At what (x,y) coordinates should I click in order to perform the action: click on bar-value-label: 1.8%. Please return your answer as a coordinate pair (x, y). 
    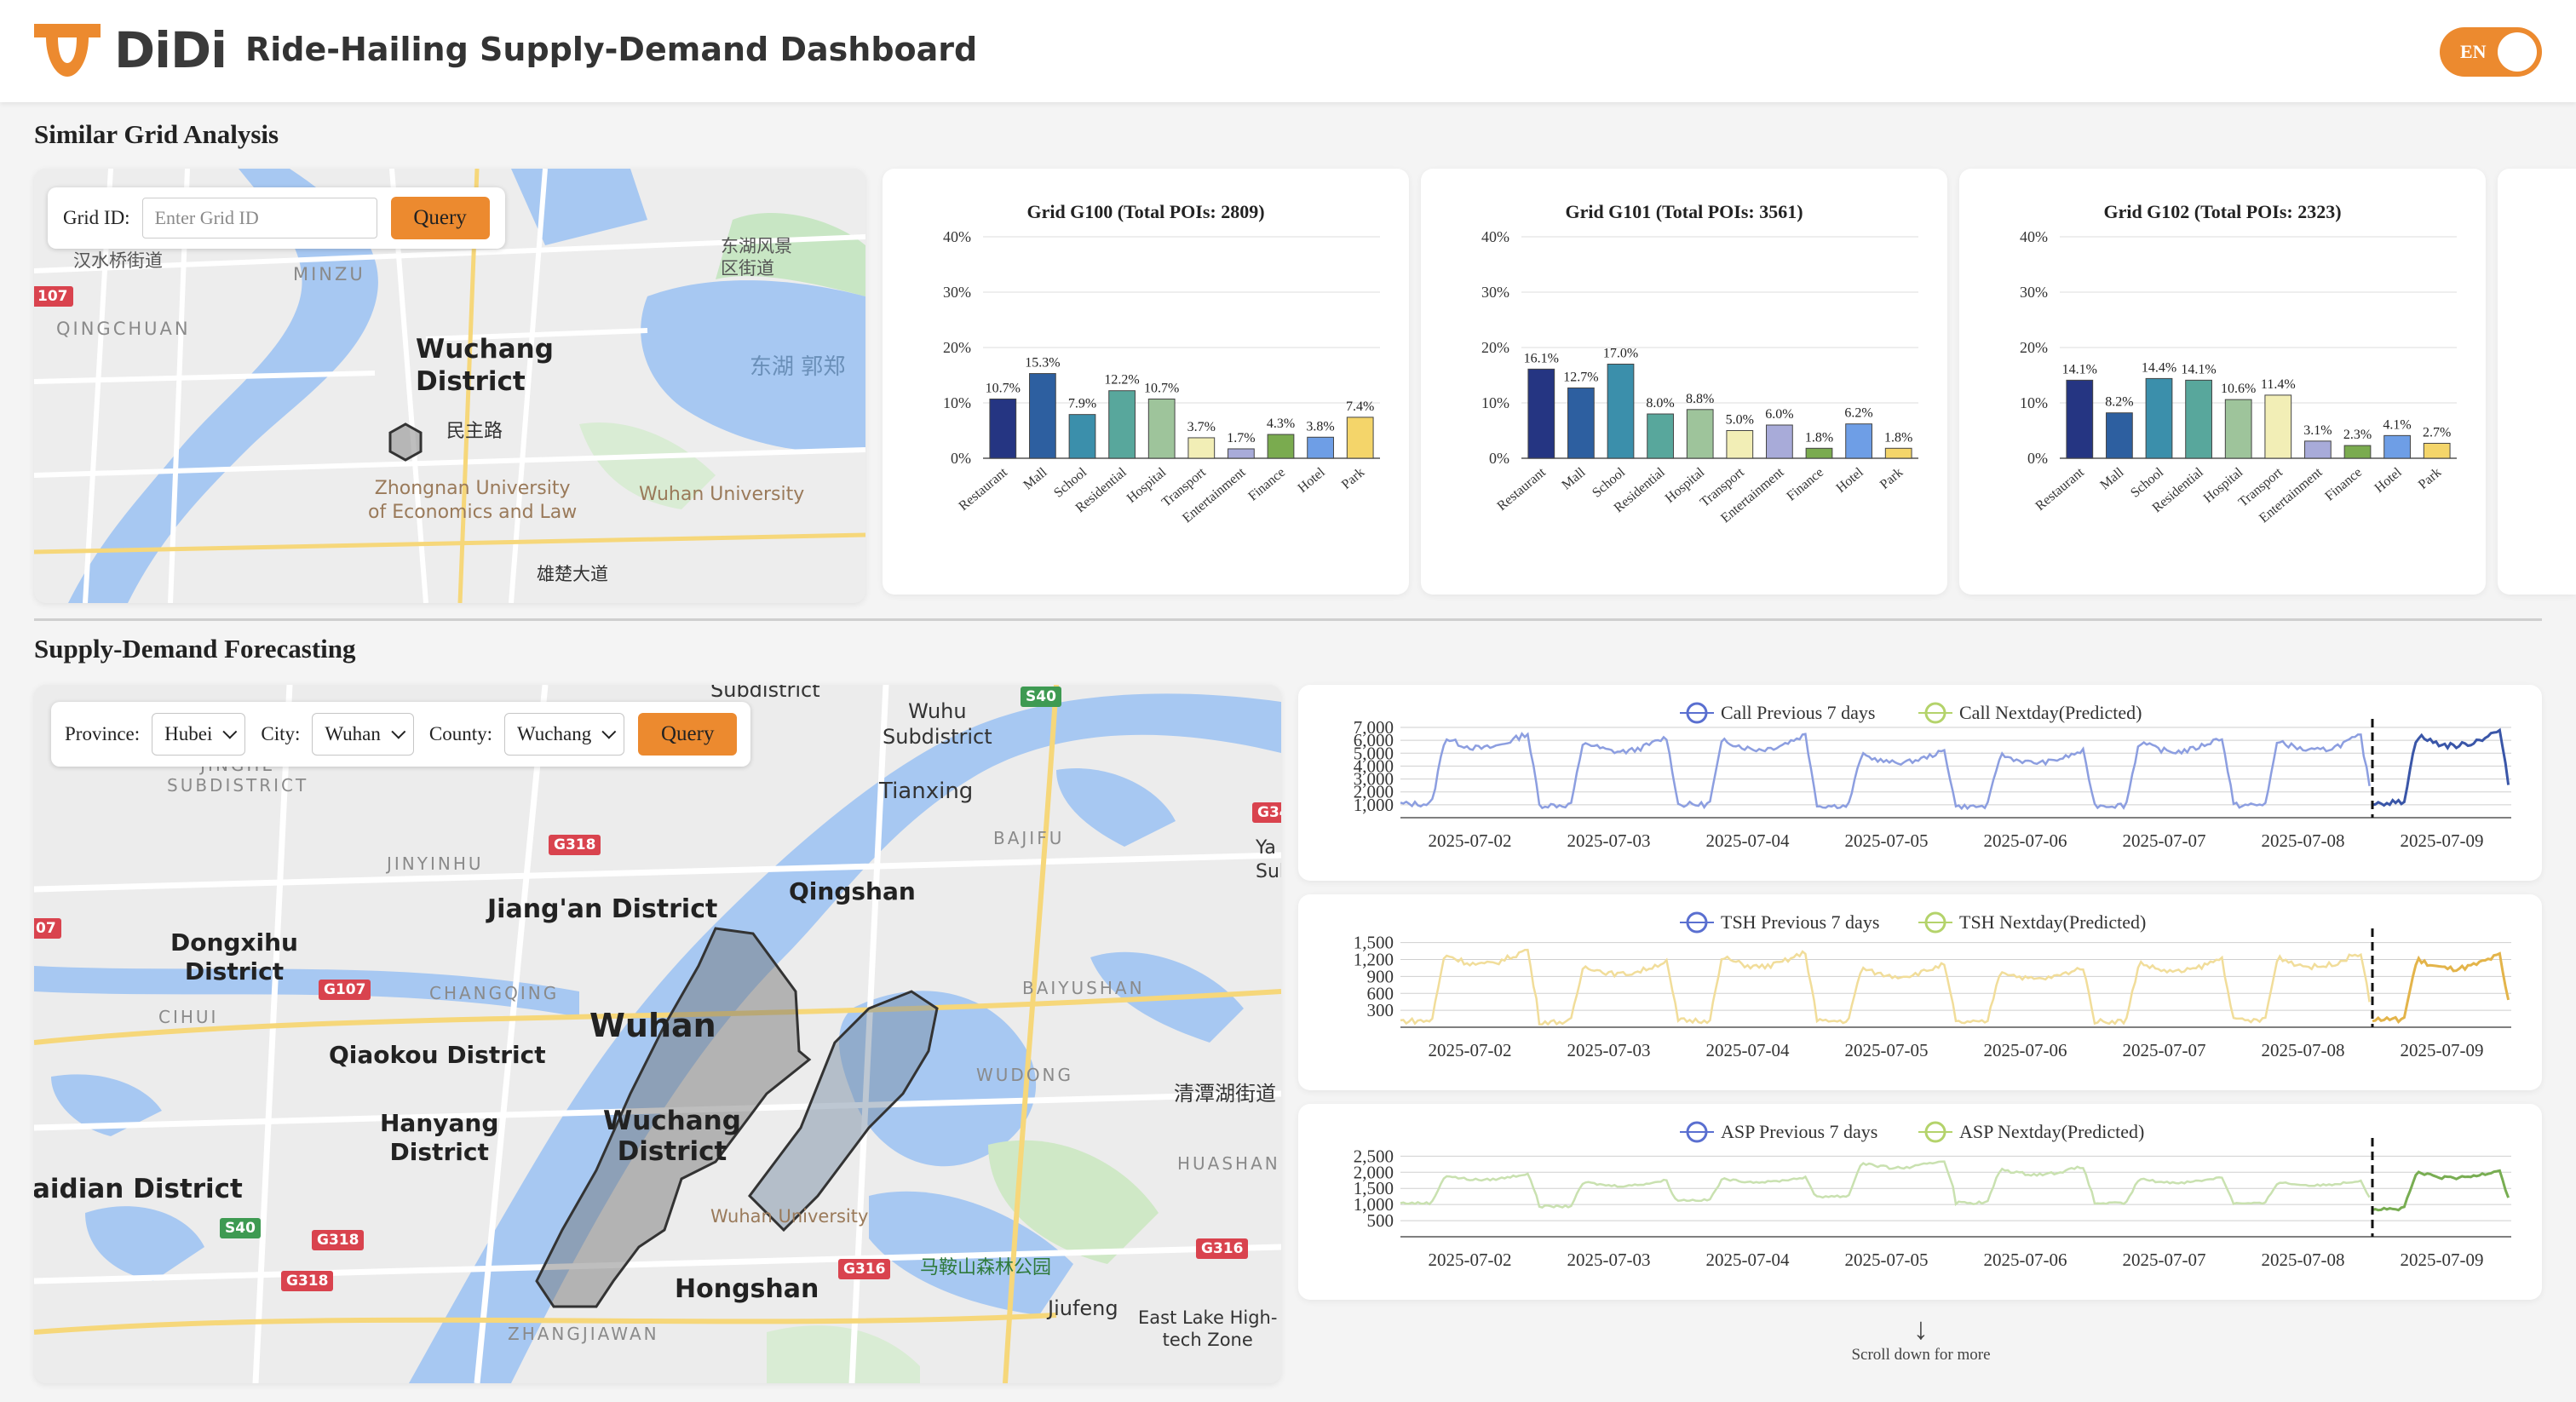
    Looking at the image, I should click on (1898, 437).